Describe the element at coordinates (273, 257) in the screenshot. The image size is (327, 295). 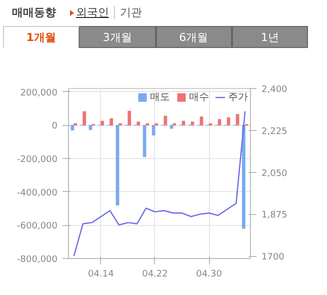
I see `y2-tick-label: 1700` at that location.